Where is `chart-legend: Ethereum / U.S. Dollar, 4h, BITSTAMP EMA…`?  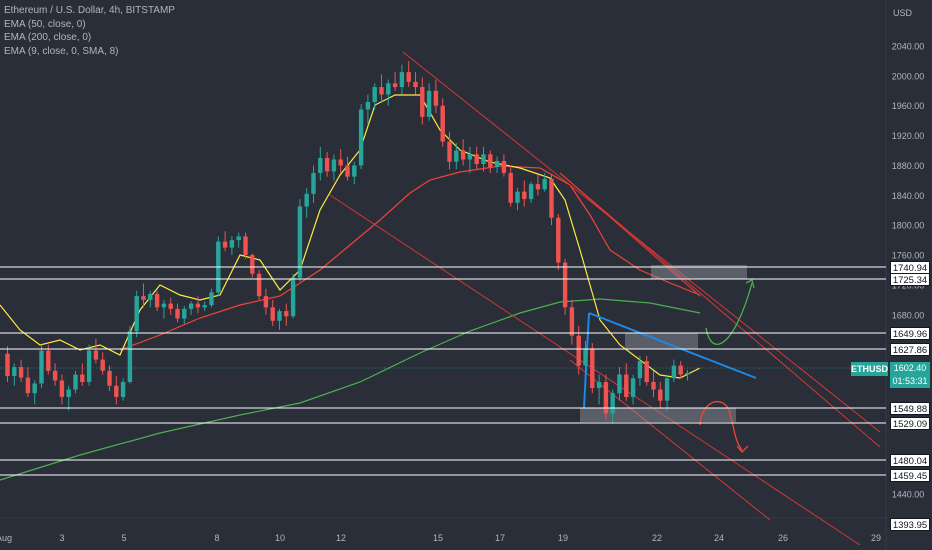
chart-legend: Ethereum / U.S. Dollar, 4h, BITSTAMP EMA… is located at coordinates (89, 31).